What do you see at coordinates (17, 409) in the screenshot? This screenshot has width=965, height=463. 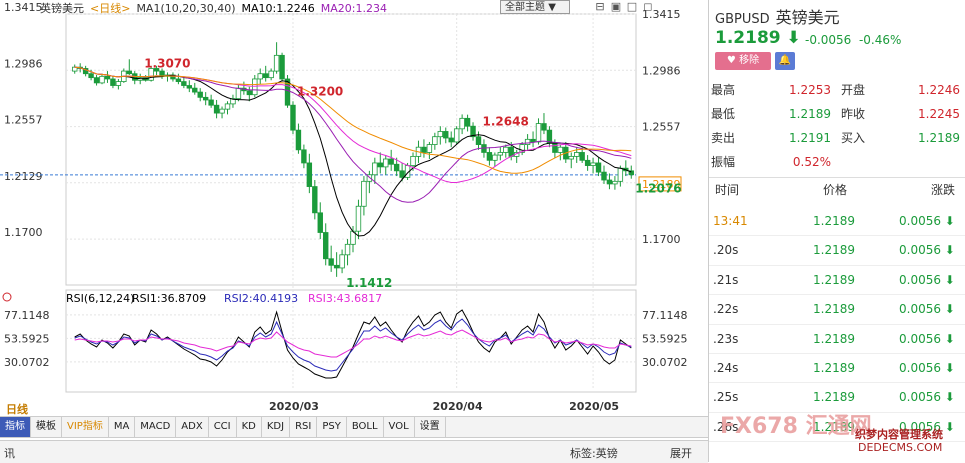 I see `period-tab: 日线` at bounding box center [17, 409].